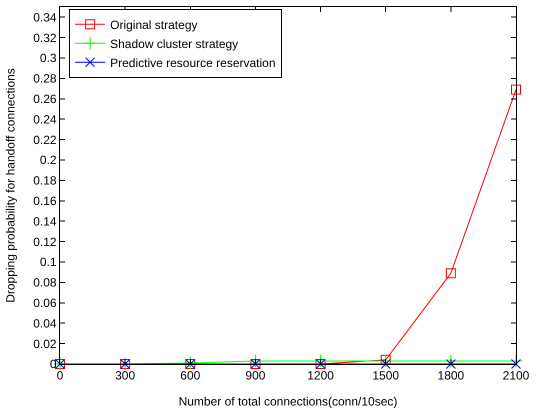  I want to click on x-tick-label: 900, so click(255, 375).